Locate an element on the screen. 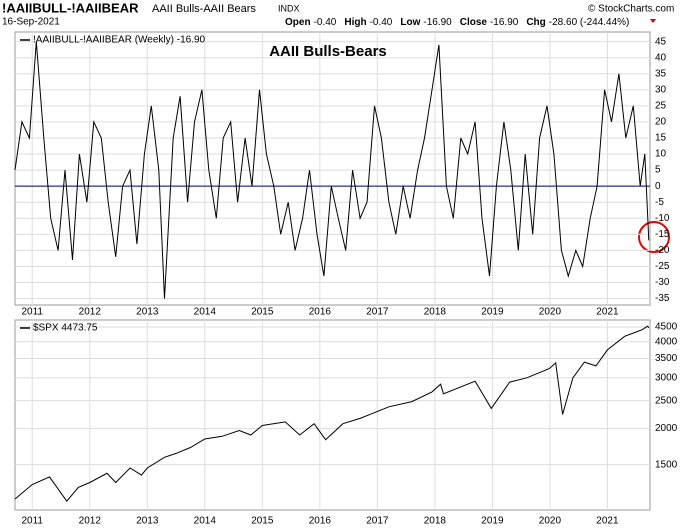 The image size is (700, 530). y-tick-label: 10 is located at coordinates (661, 154).